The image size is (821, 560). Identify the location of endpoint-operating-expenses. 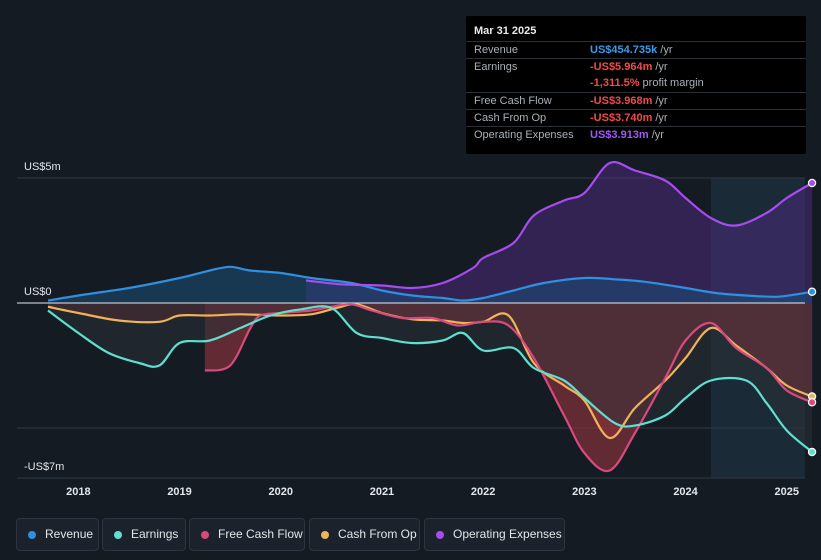
(812, 183).